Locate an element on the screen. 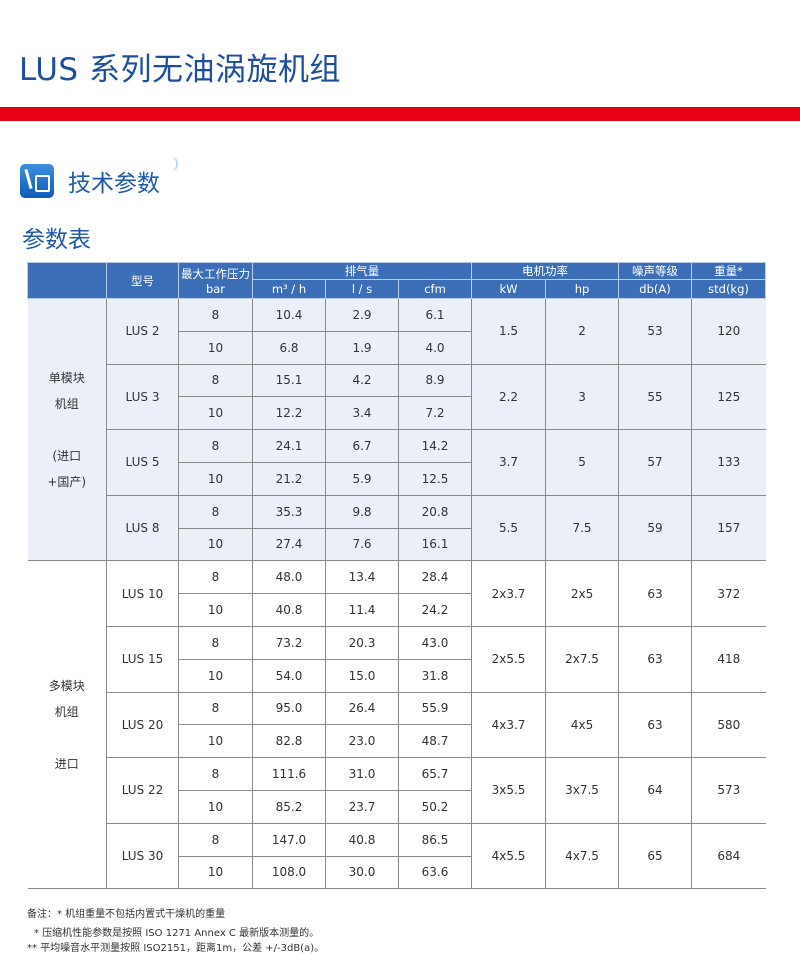 The image size is (800, 966). flow-cfm-cell: 65.7 is located at coordinates (435, 774).